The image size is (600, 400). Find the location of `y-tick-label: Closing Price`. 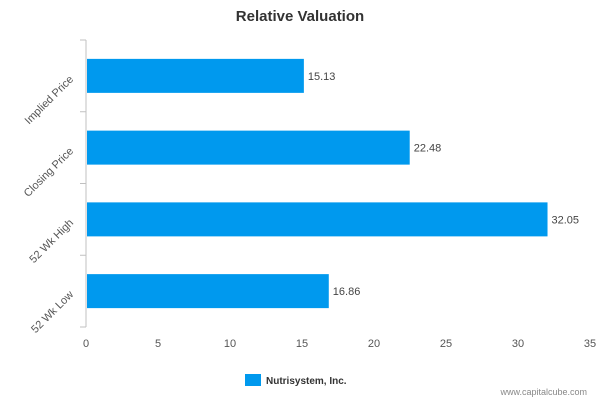

y-tick-label: Closing Price is located at coordinates (49, 172).